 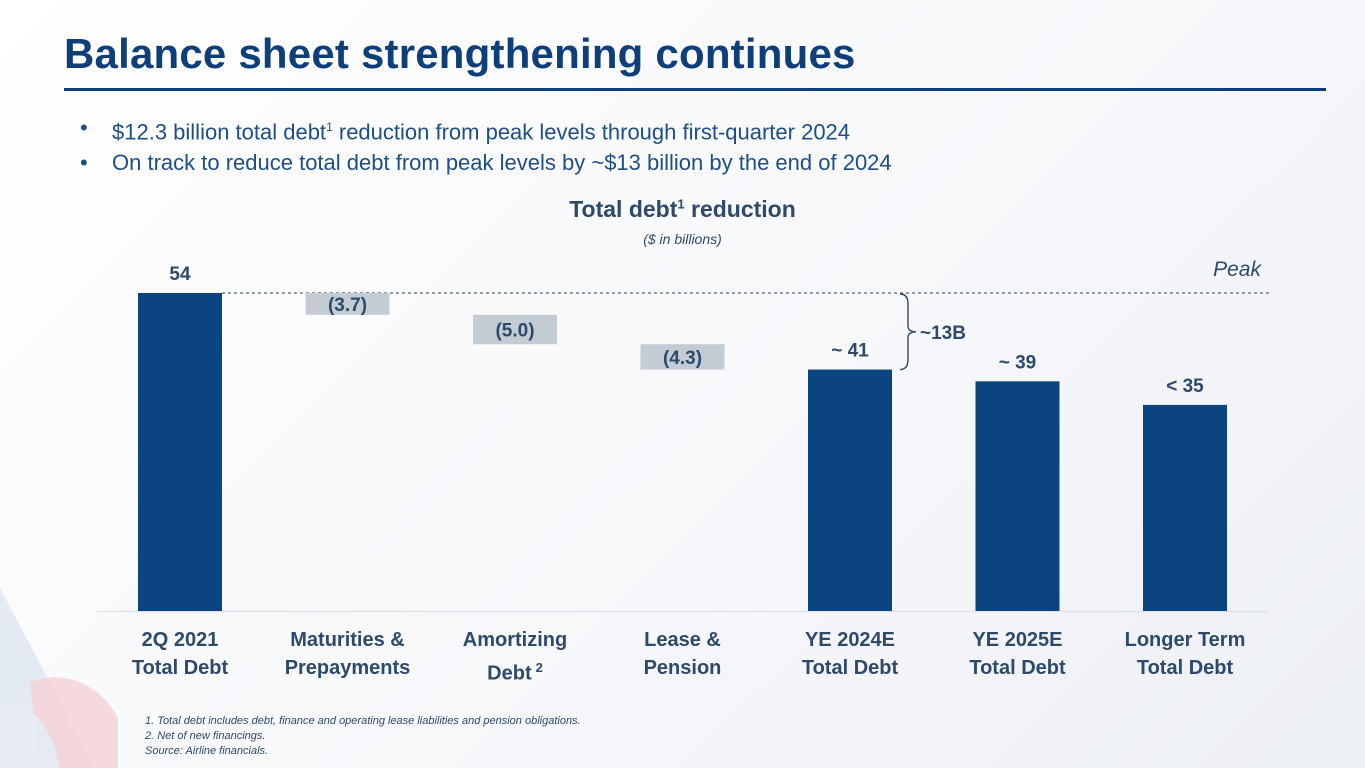 I want to click on brand-decoration, so click(x=59, y=678).